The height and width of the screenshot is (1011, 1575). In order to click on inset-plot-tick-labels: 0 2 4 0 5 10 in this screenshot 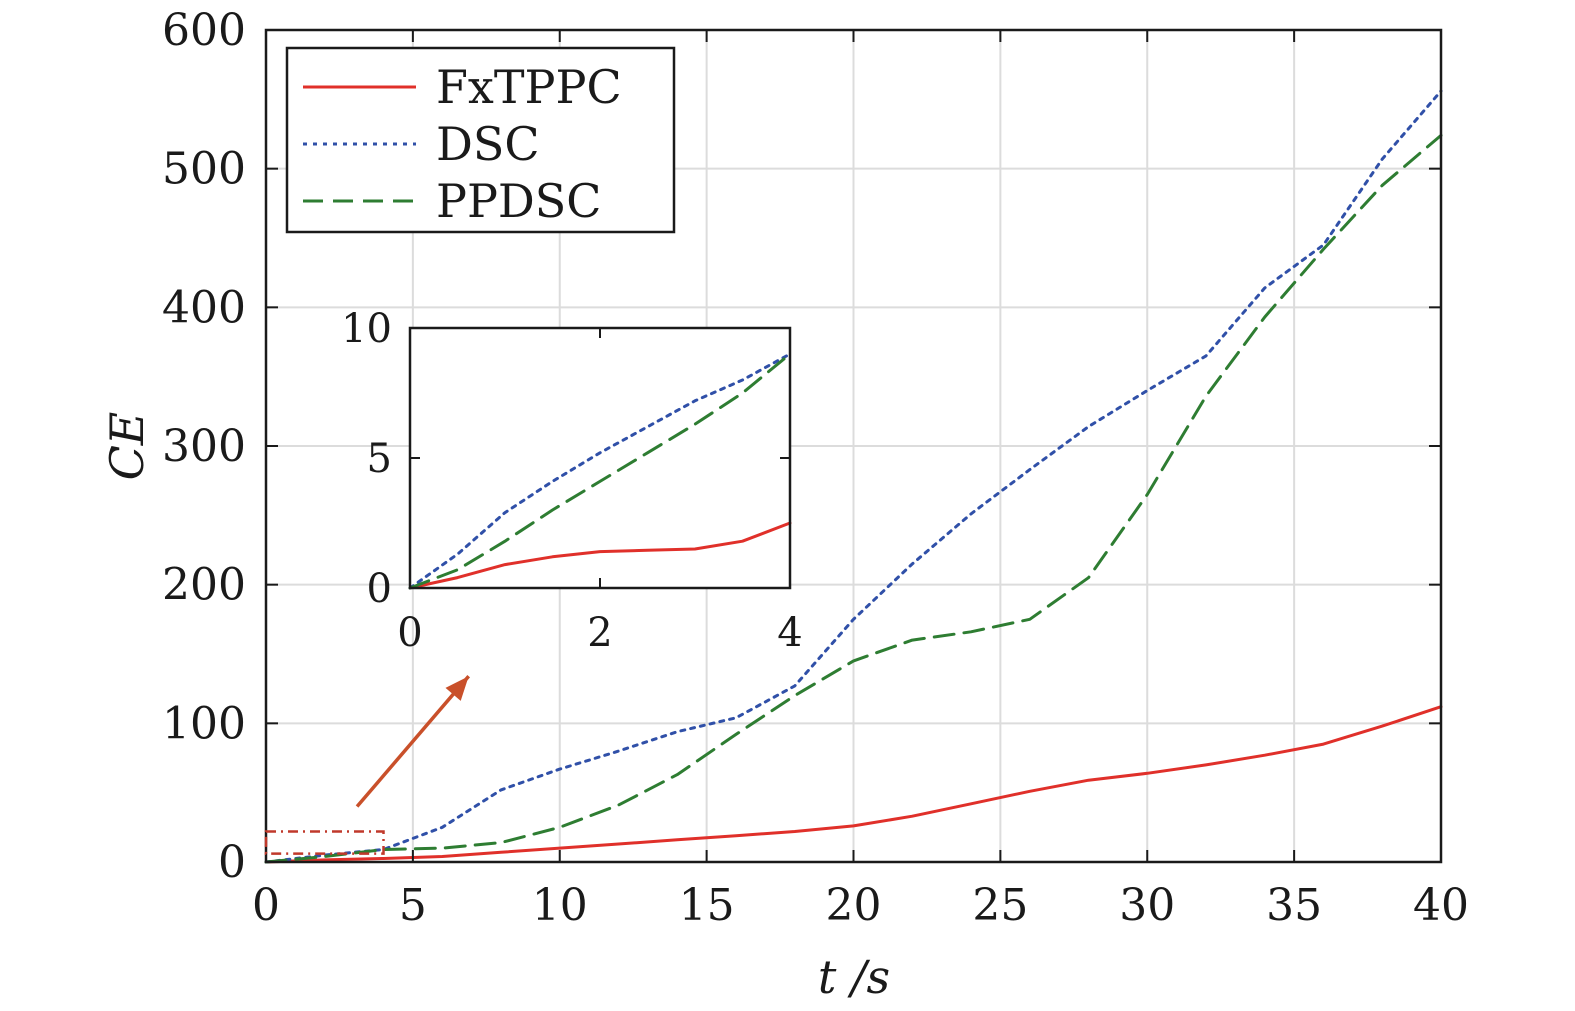, I will do `click(572, 481)`.